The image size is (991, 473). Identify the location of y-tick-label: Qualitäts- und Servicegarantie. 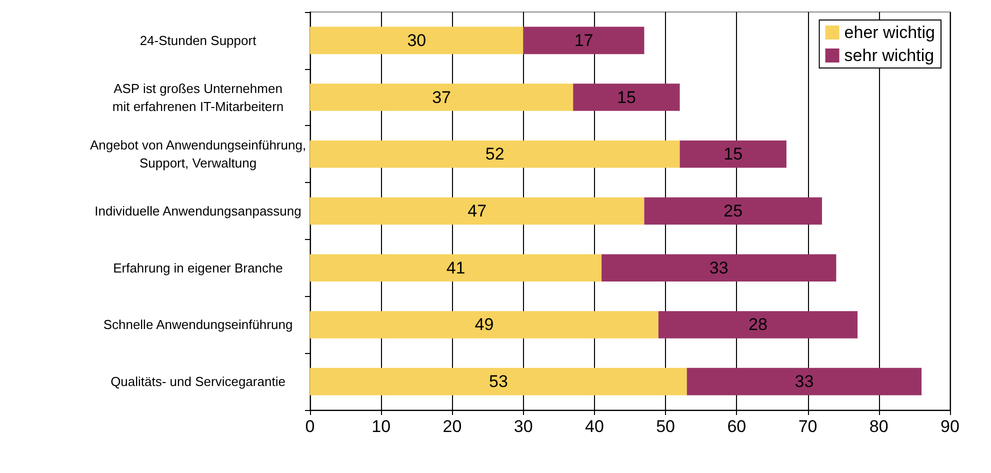
(198, 382).